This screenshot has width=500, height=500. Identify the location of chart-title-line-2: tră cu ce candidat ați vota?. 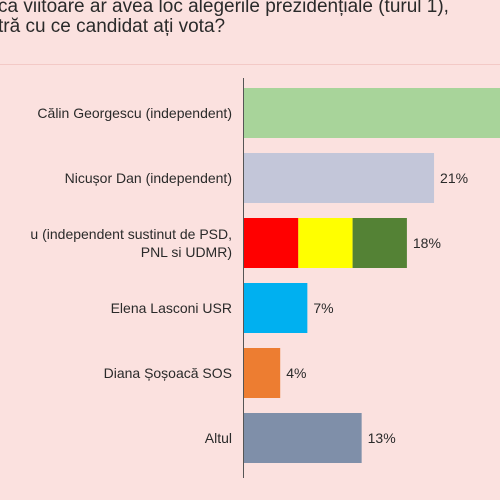
(113, 26).